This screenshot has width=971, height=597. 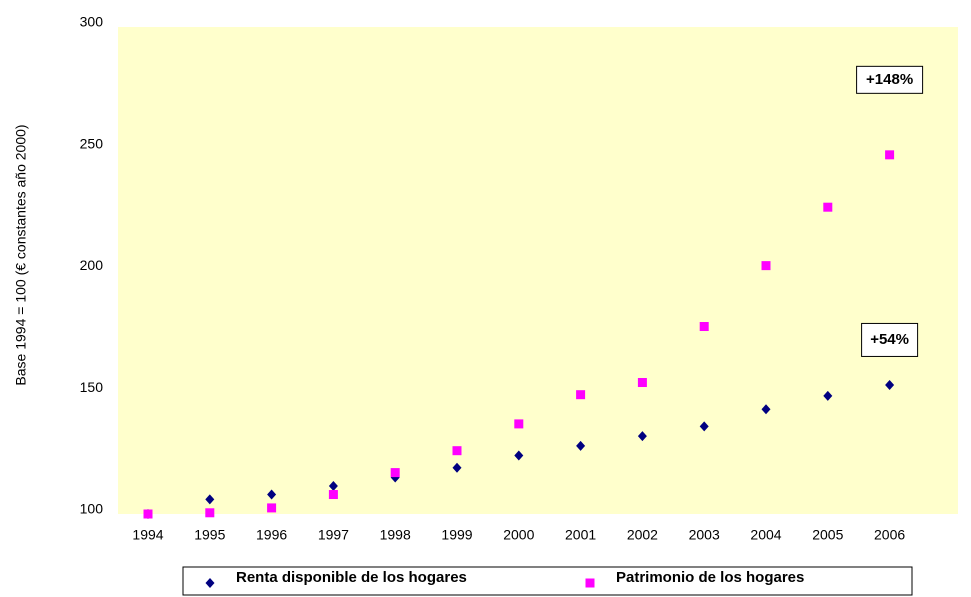 I want to click on y-tick-label: 100, so click(x=92, y=509).